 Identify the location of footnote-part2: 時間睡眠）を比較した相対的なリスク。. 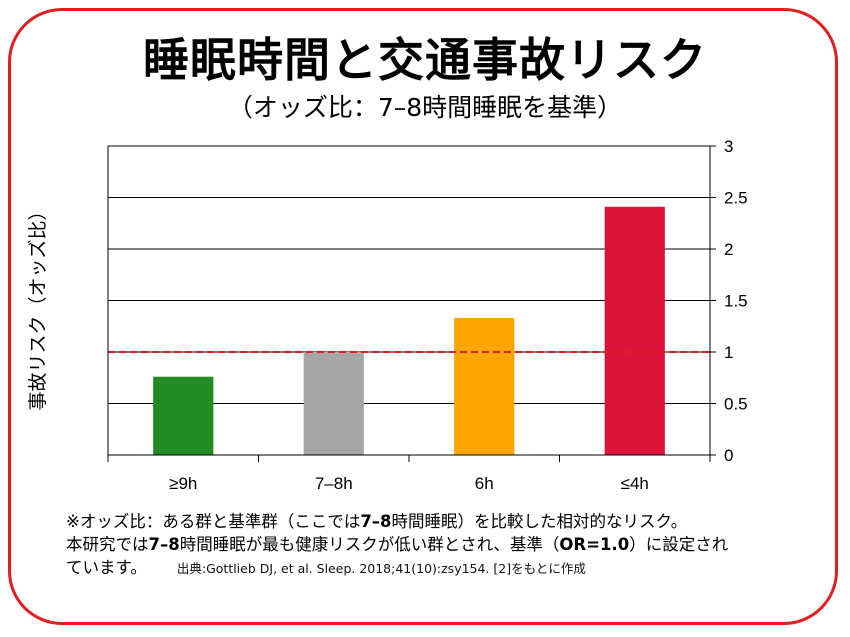
(539, 521).